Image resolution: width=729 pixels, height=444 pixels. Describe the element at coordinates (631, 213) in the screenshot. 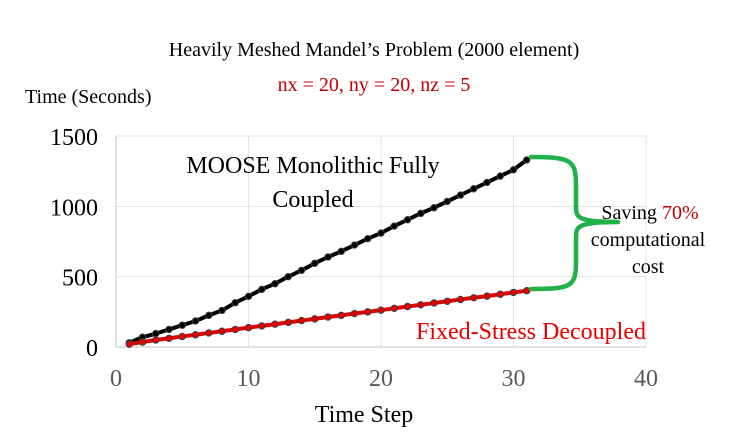

I see `saving-prefix: Saving` at that location.